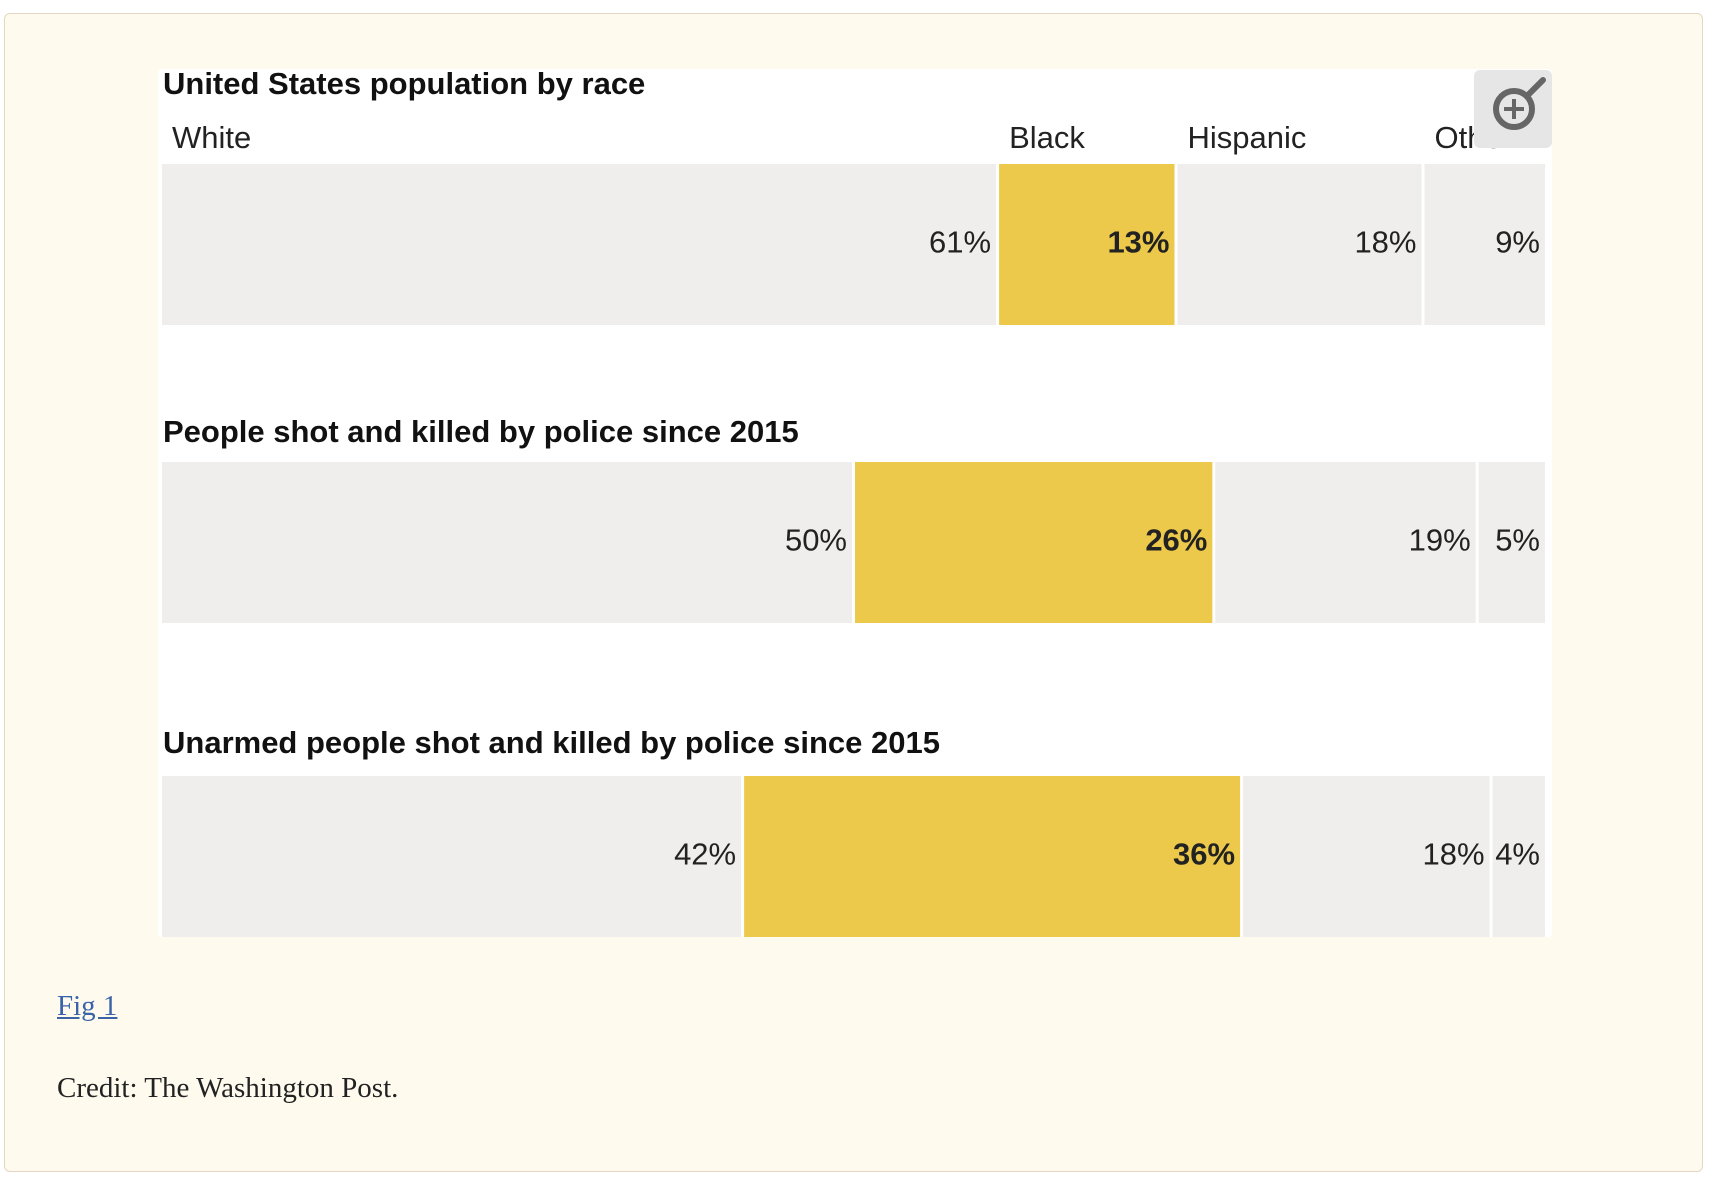 The image size is (1714, 1180). Describe the element at coordinates (228, 1088) in the screenshot. I see `credit: Credit: The Washington Post.` at that location.